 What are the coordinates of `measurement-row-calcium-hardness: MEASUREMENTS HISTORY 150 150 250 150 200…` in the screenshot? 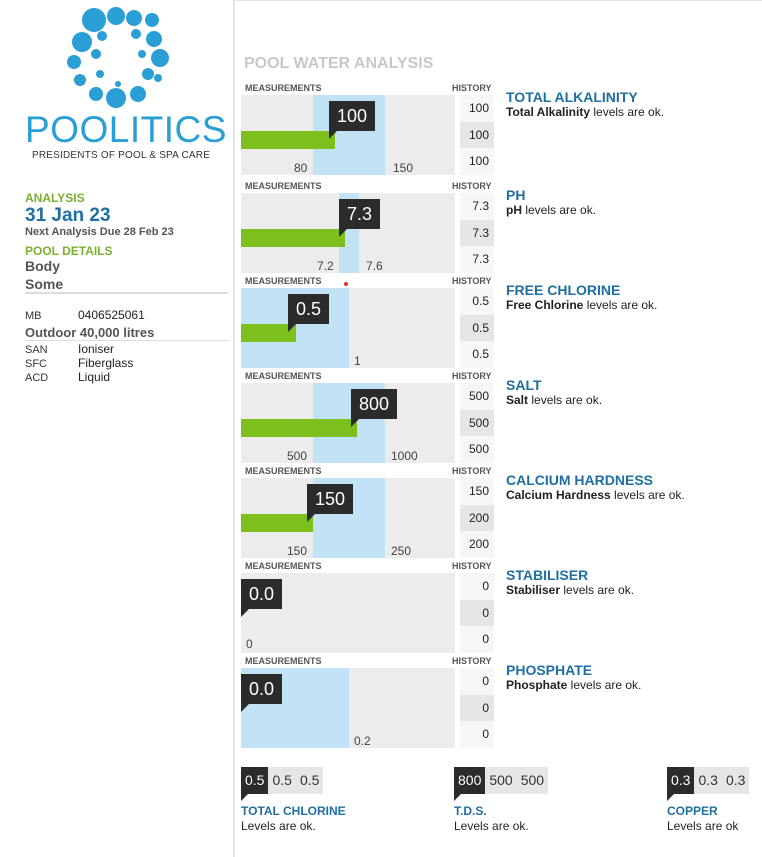 It's located at (501, 512).